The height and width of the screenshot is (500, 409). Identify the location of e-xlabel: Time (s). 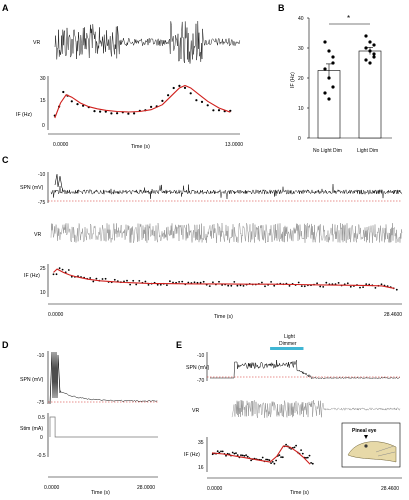
(299, 493).